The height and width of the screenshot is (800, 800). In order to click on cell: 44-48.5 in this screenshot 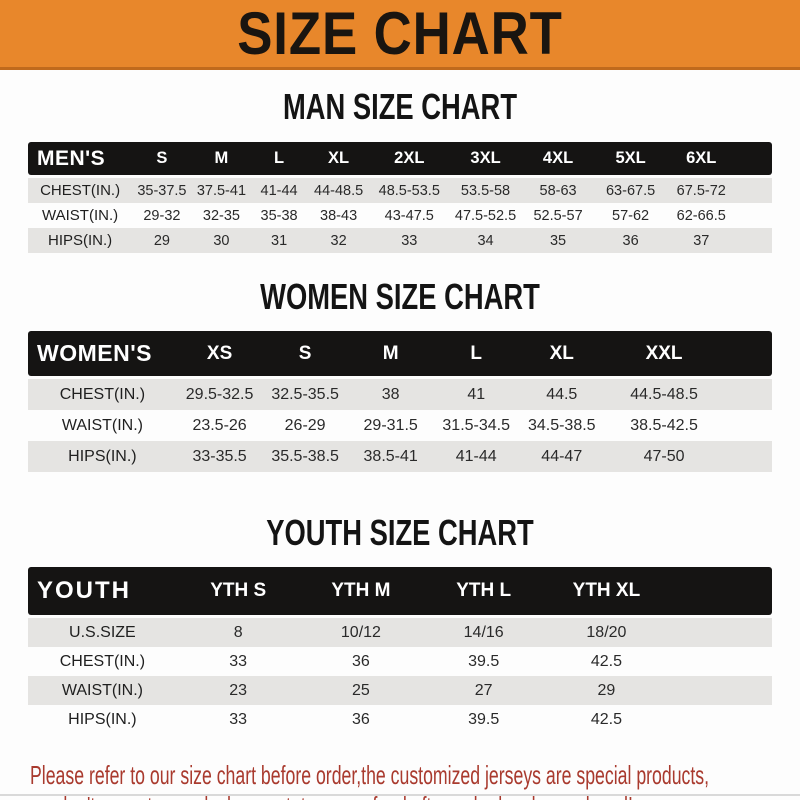, I will do `click(339, 190)`.